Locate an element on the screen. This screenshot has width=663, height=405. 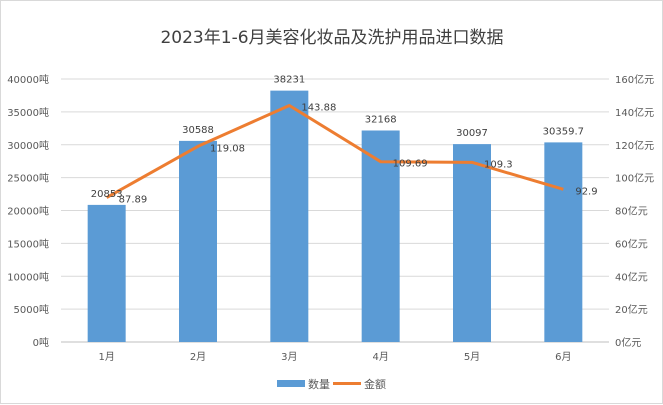
x-tick-label: 4月 is located at coordinates (380, 357).